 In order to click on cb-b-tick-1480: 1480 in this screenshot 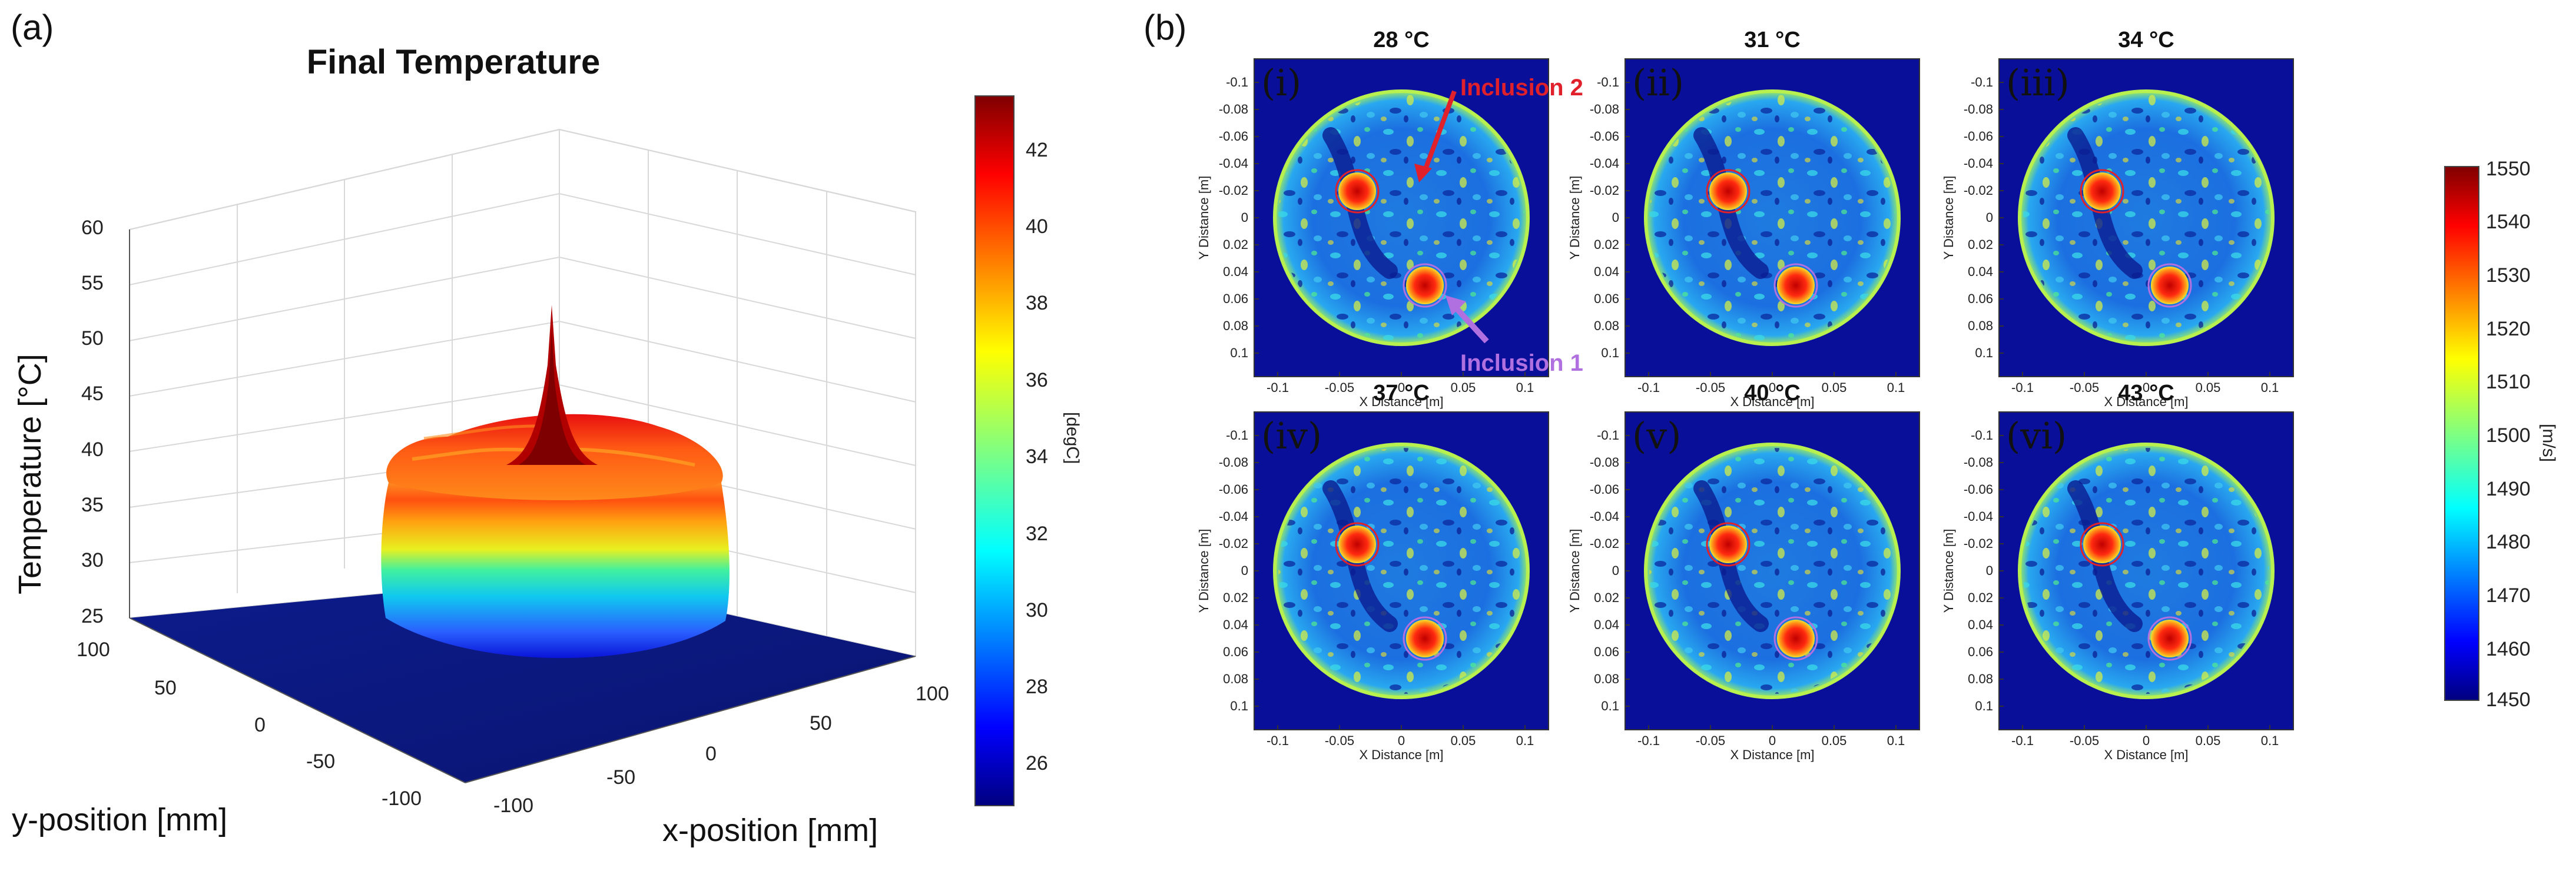, I will do `click(2508, 542)`.